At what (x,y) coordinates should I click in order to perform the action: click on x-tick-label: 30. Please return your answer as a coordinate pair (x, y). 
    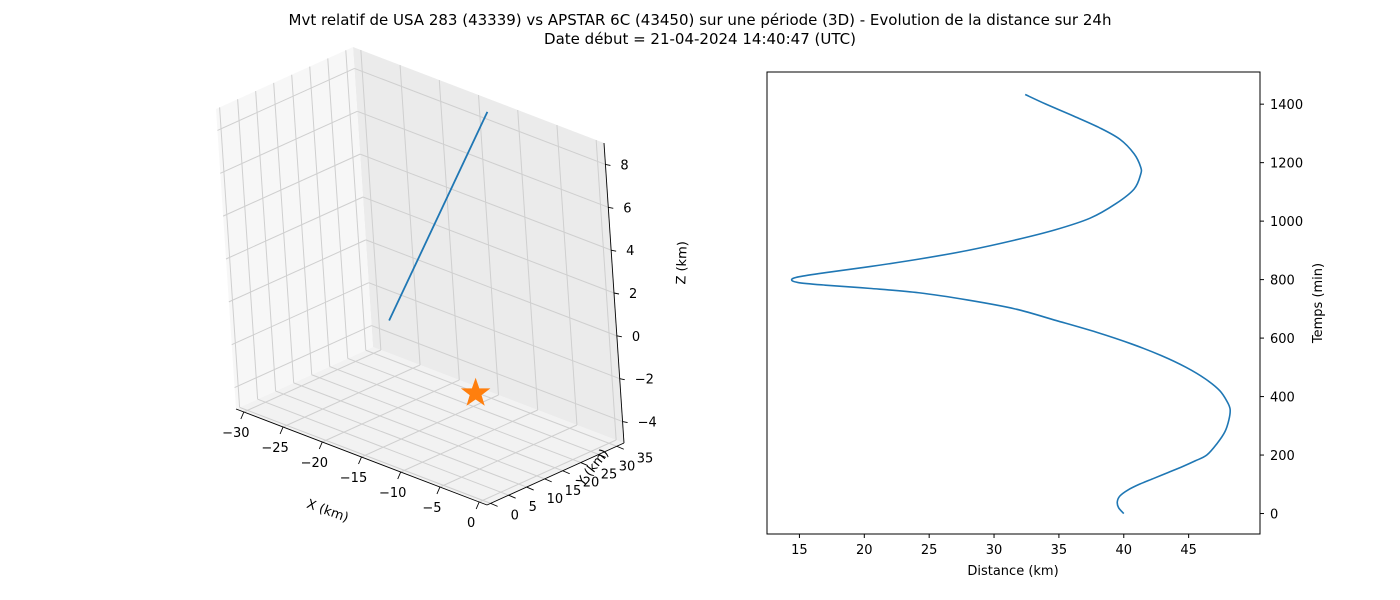
    Looking at the image, I should click on (994, 550).